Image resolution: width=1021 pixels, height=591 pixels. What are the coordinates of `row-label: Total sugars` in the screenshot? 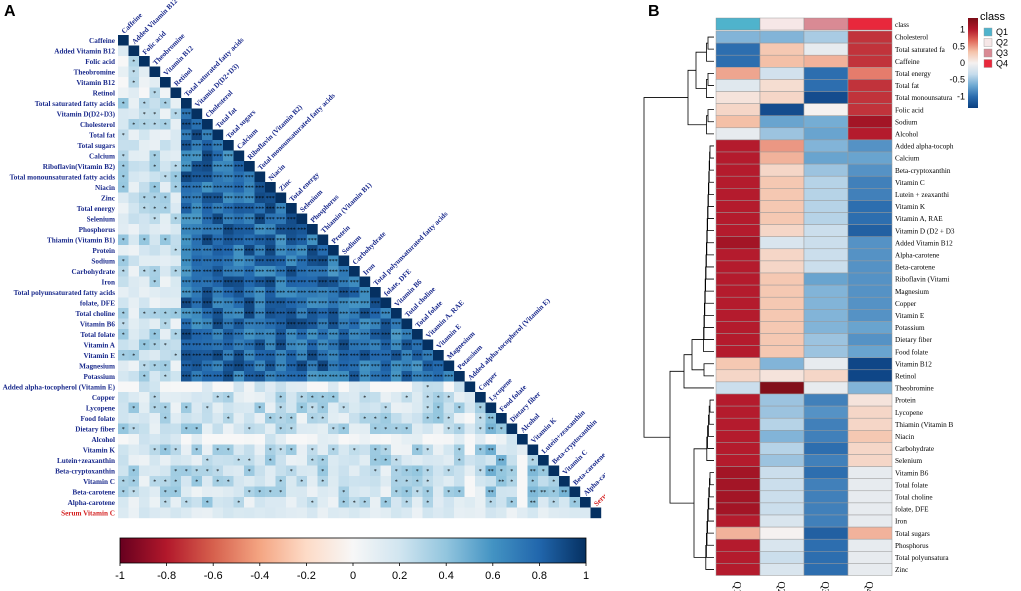 It's located at (912, 534).